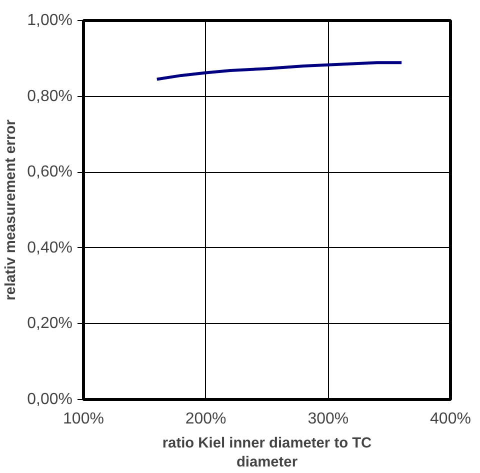 The height and width of the screenshot is (473, 480). Describe the element at coordinates (11, 209) in the screenshot. I see `y-axis-title: relativ measurement error` at that location.